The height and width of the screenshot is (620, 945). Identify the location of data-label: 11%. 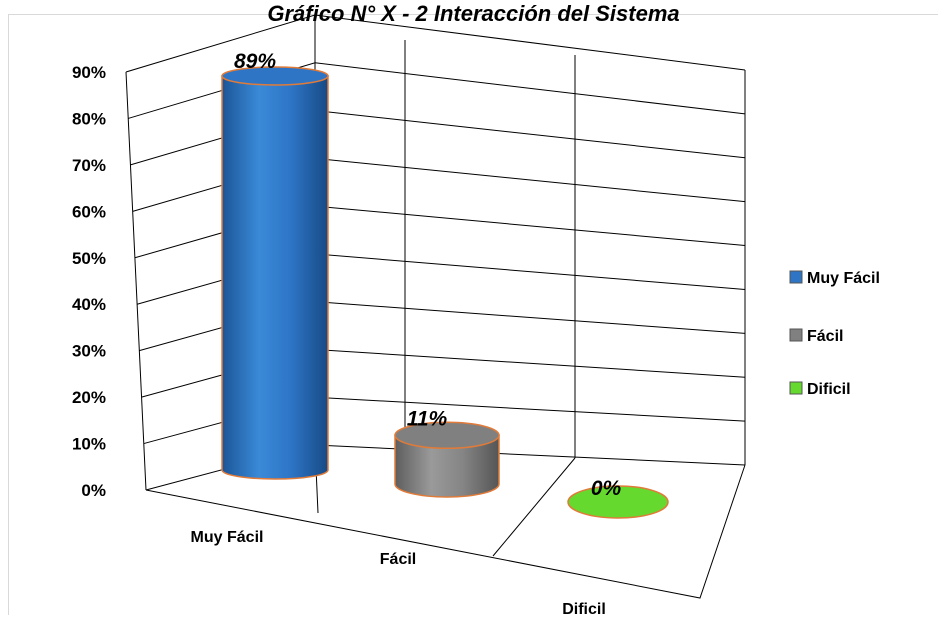
(427, 418).